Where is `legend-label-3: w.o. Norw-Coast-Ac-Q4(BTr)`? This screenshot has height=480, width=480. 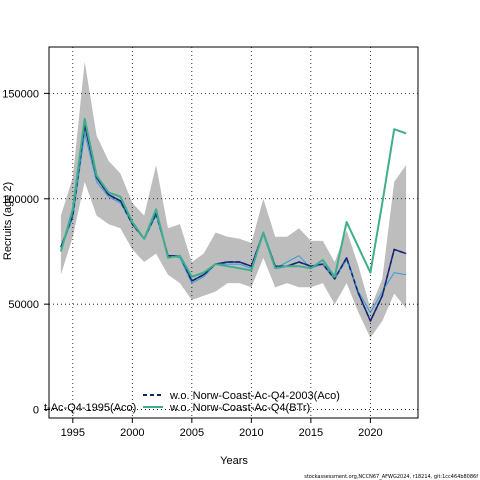
legend-label-3: w.o. Norw-Coast-Ac-Q4(BTr) is located at coordinates (239, 408).